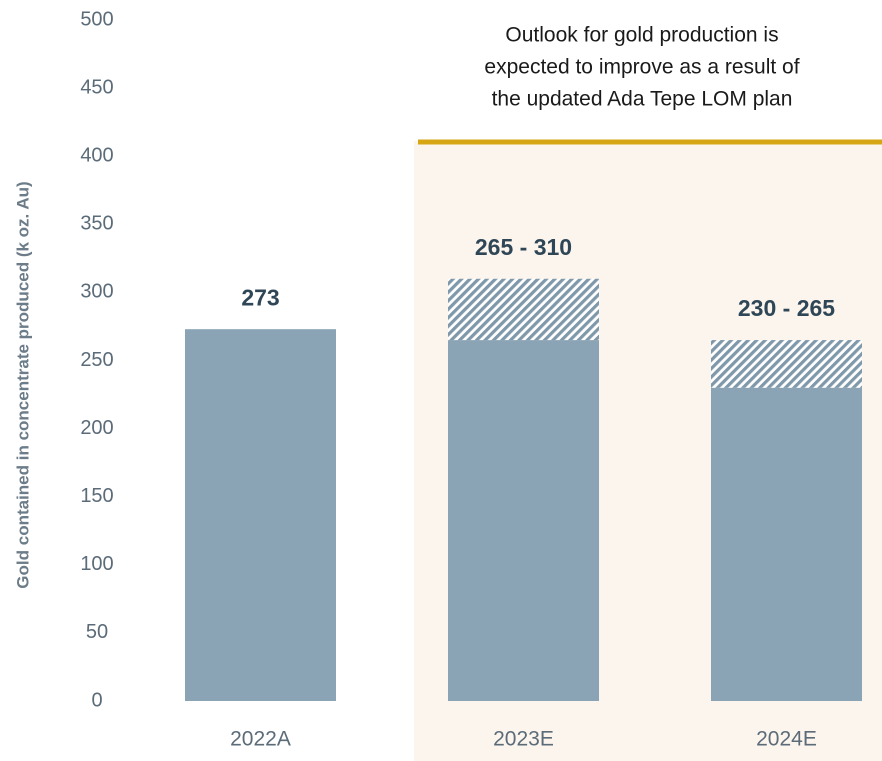 The width and height of the screenshot is (882, 761). Describe the element at coordinates (260, 297) in the screenshot. I see `bar-label: 273` at that location.